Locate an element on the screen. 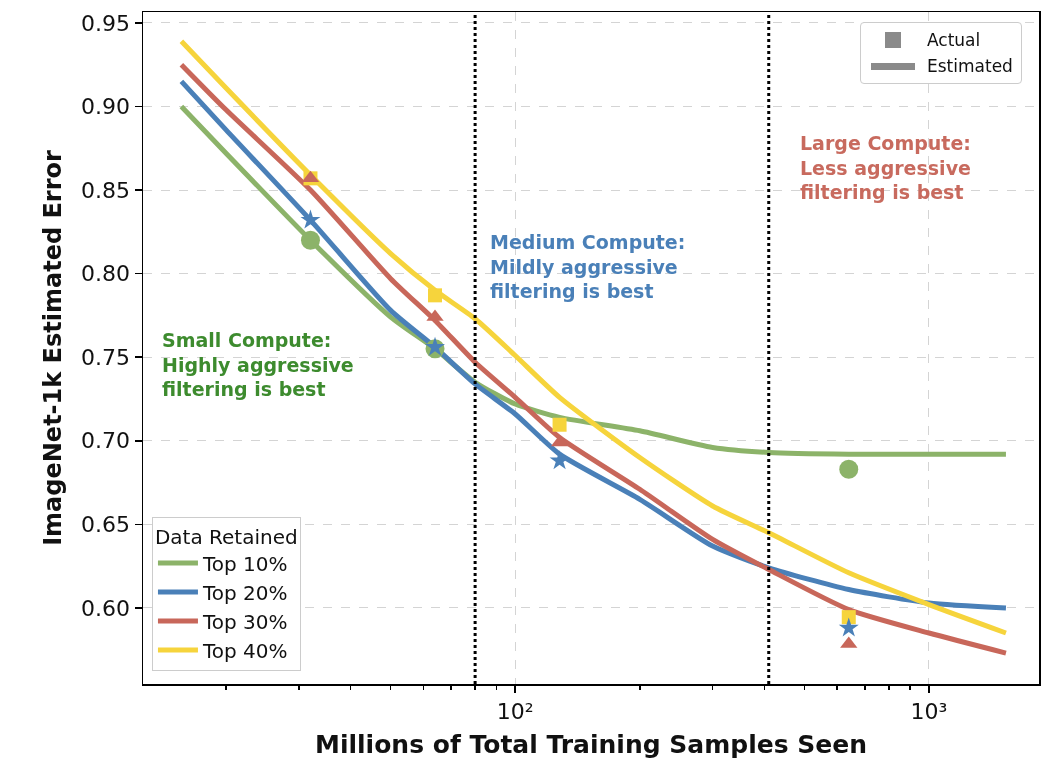 The height and width of the screenshot is (782, 1042). x-tick-label: 10² is located at coordinates (515, 711).